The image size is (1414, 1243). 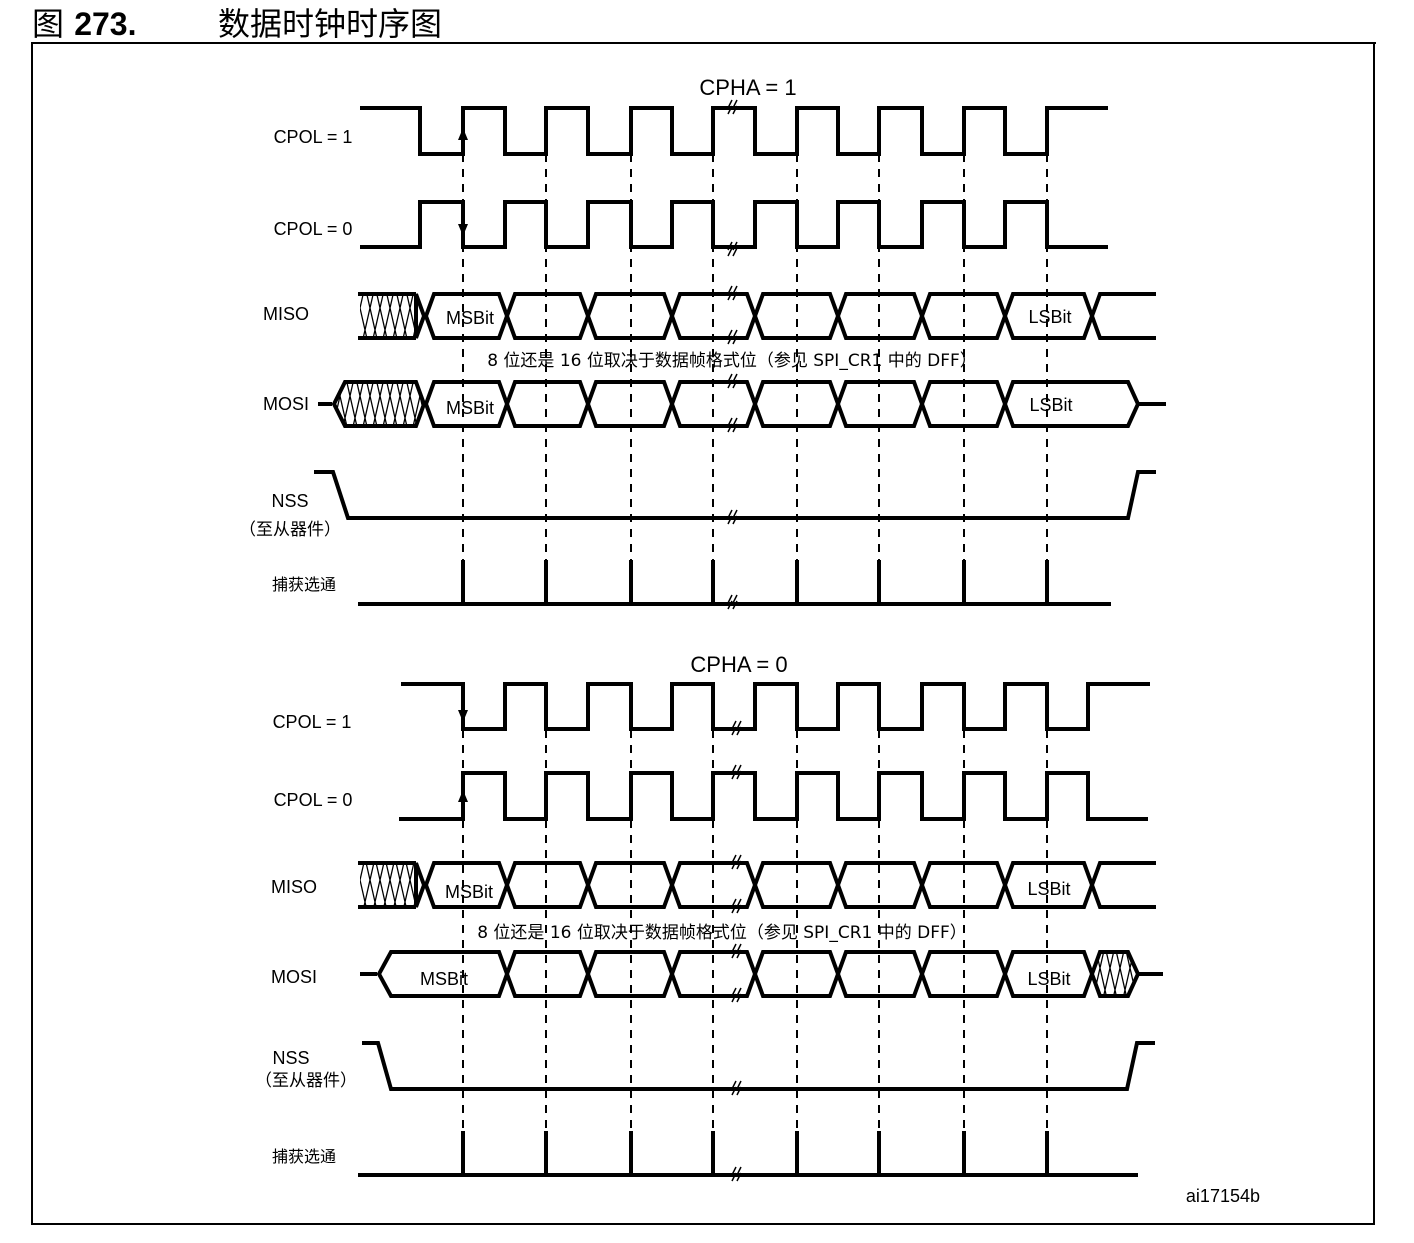 What do you see at coordinates (48, 24) in the screenshot?
I see `figure-label-prefix: 图` at bounding box center [48, 24].